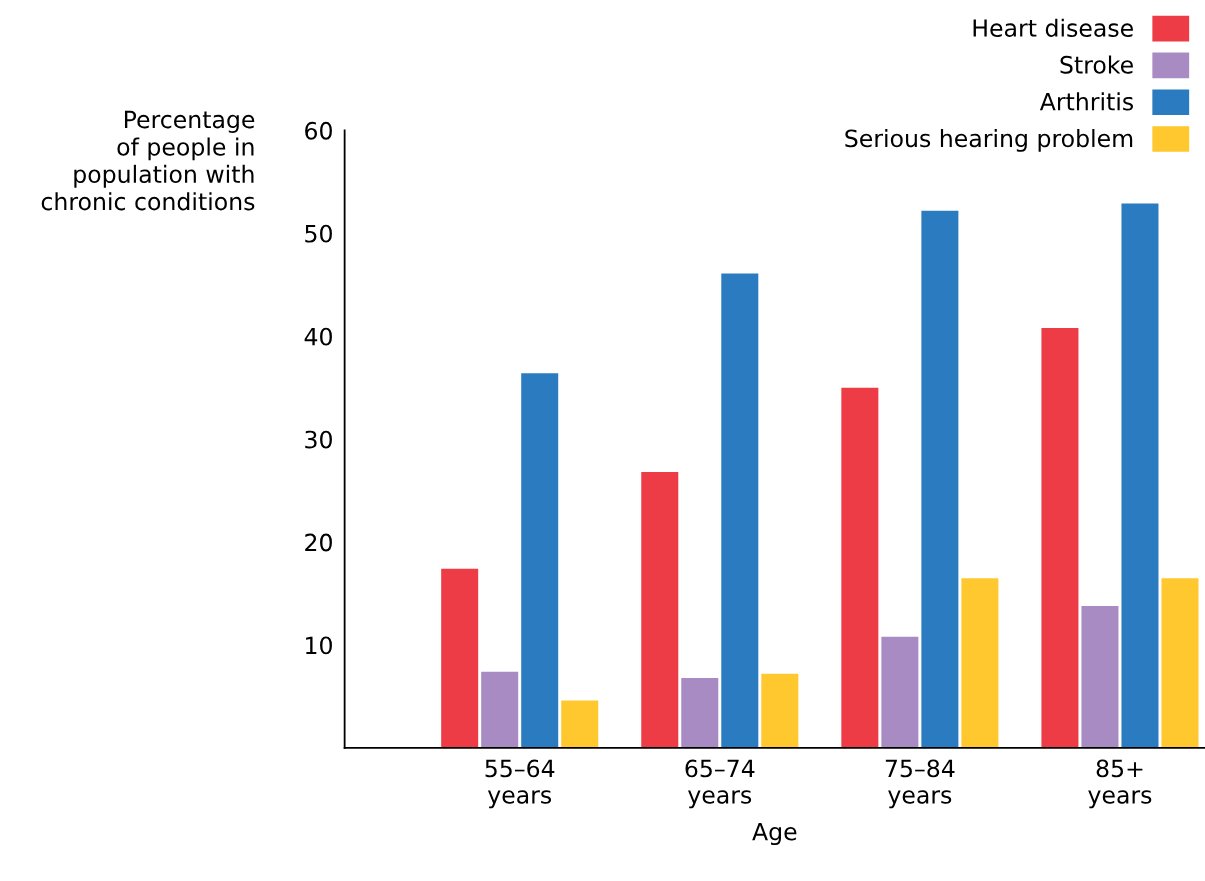  I want to click on legend-label: Arthritis, so click(1086, 101).